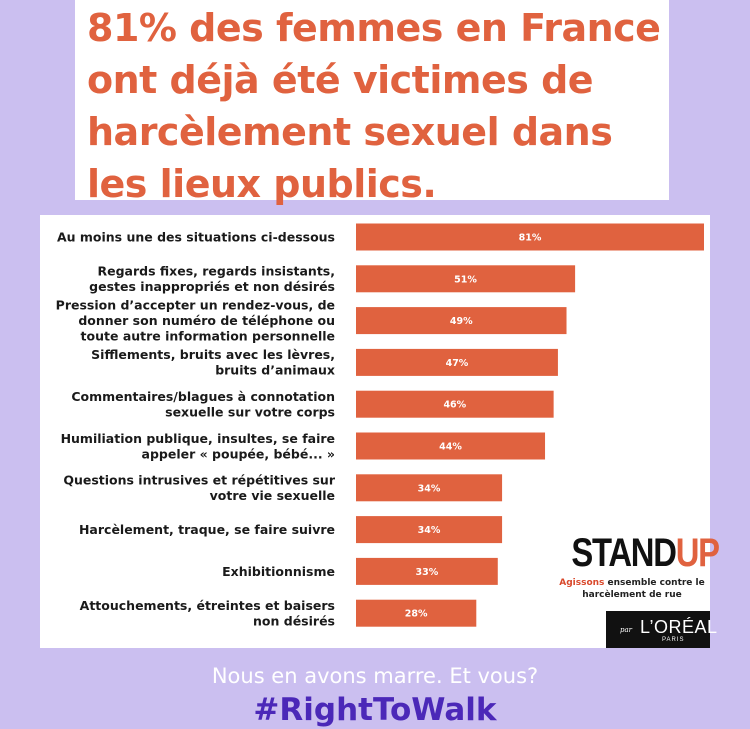  I want to click on bar-value-label-7: 34%, so click(429, 530).